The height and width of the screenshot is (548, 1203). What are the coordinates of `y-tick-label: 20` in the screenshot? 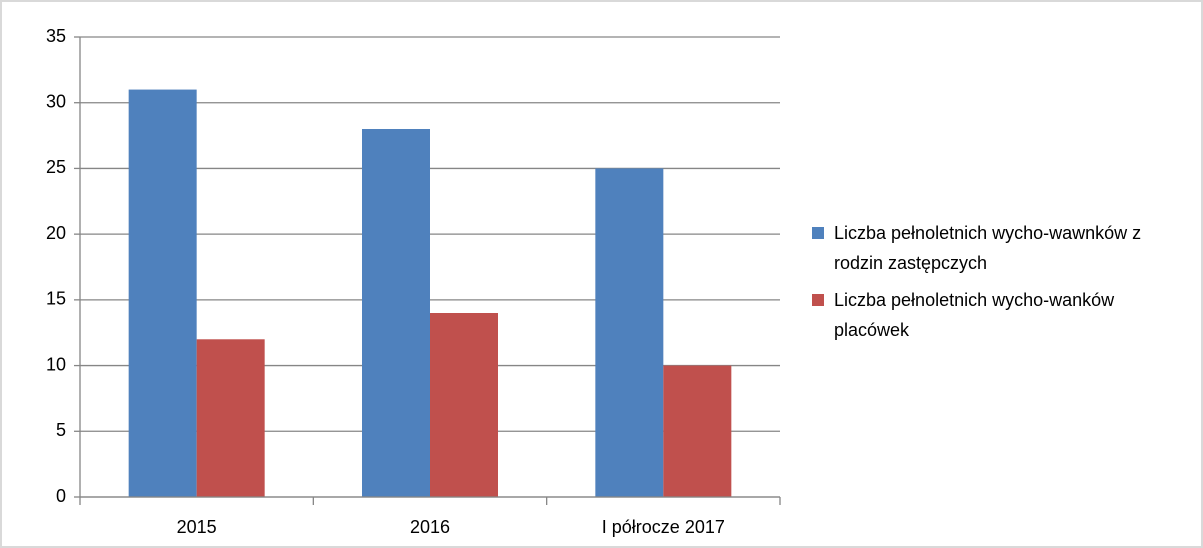 It's located at (56, 233).